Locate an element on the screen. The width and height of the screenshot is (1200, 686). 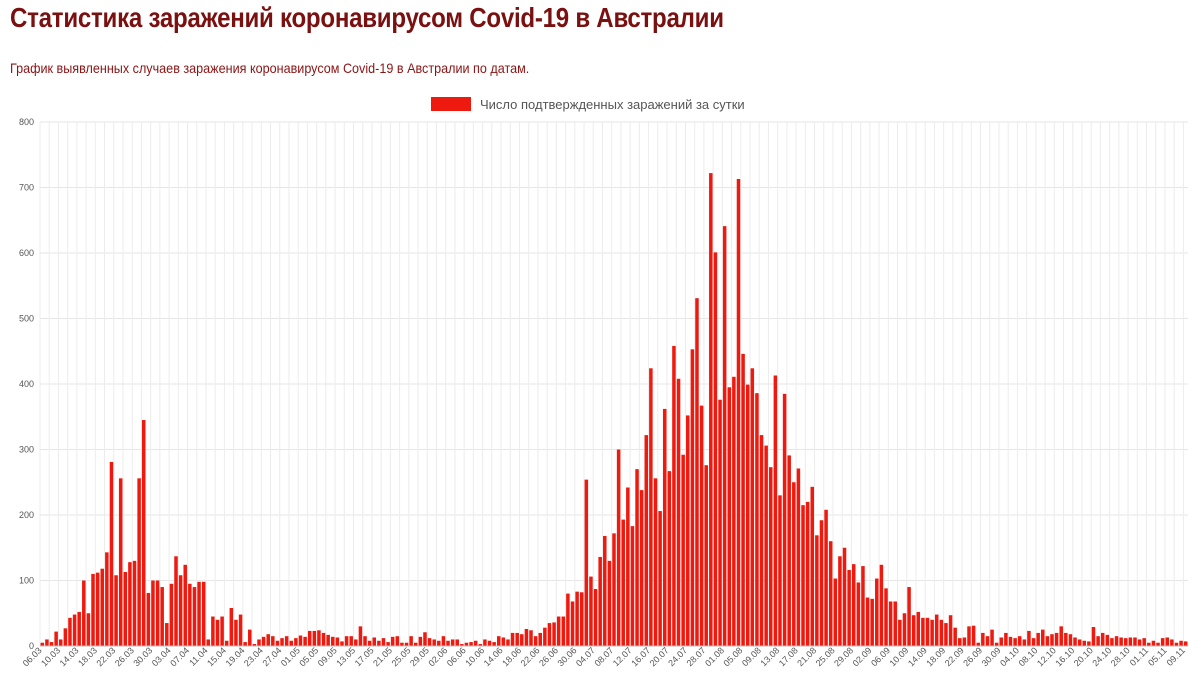
x-tick-label: 09.05 is located at coordinates (327, 656).